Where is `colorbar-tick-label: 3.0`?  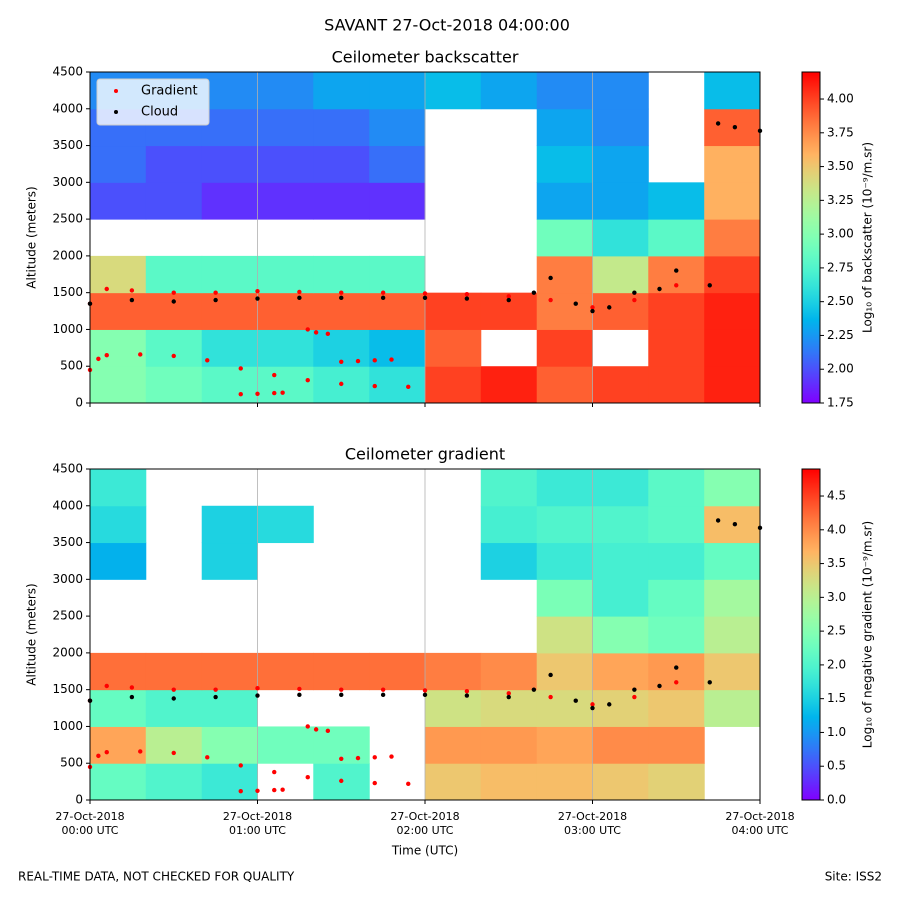 colorbar-tick-label: 3.0 is located at coordinates (836, 597).